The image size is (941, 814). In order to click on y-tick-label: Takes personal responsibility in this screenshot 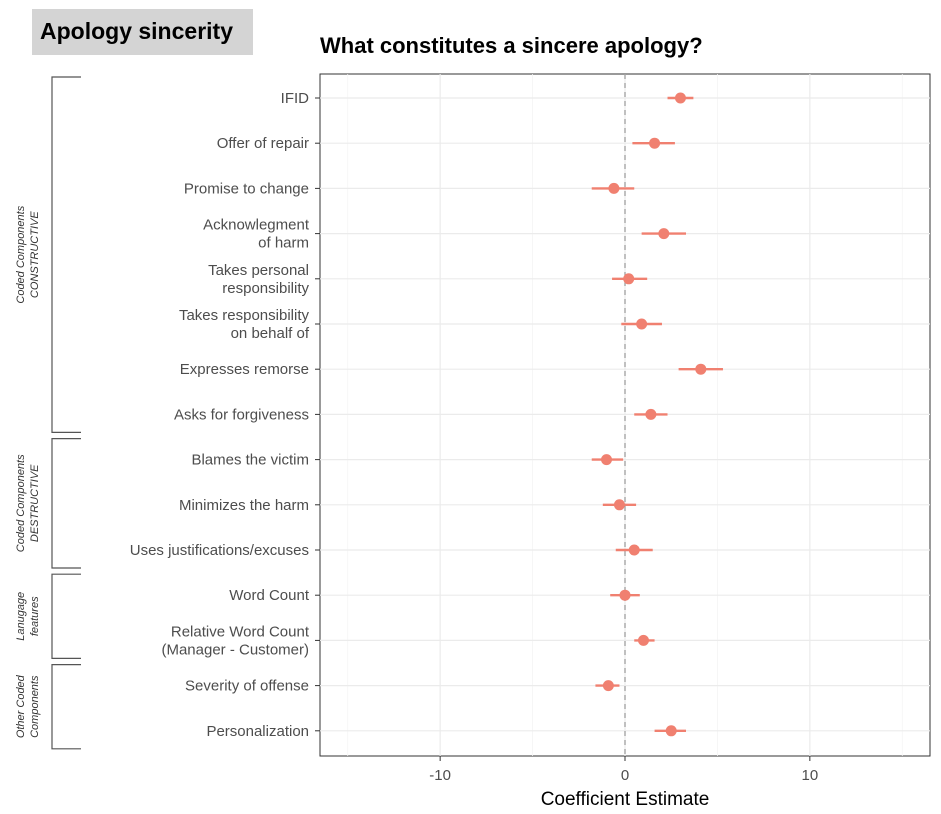, I will do `click(258, 279)`.